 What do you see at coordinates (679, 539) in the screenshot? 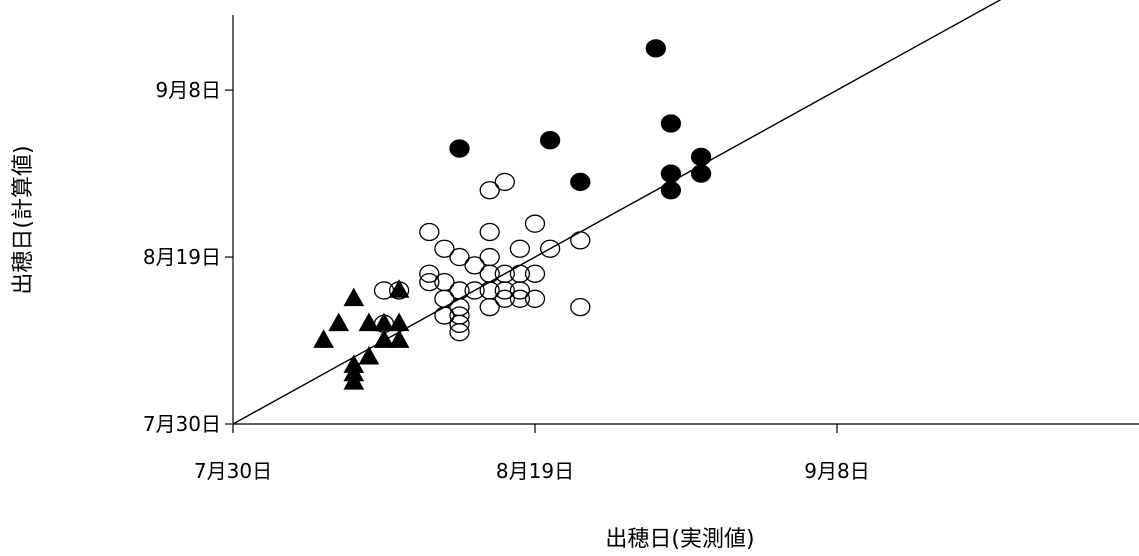
I see `x-axis-title: 出穂日(実測値)` at bounding box center [679, 539].